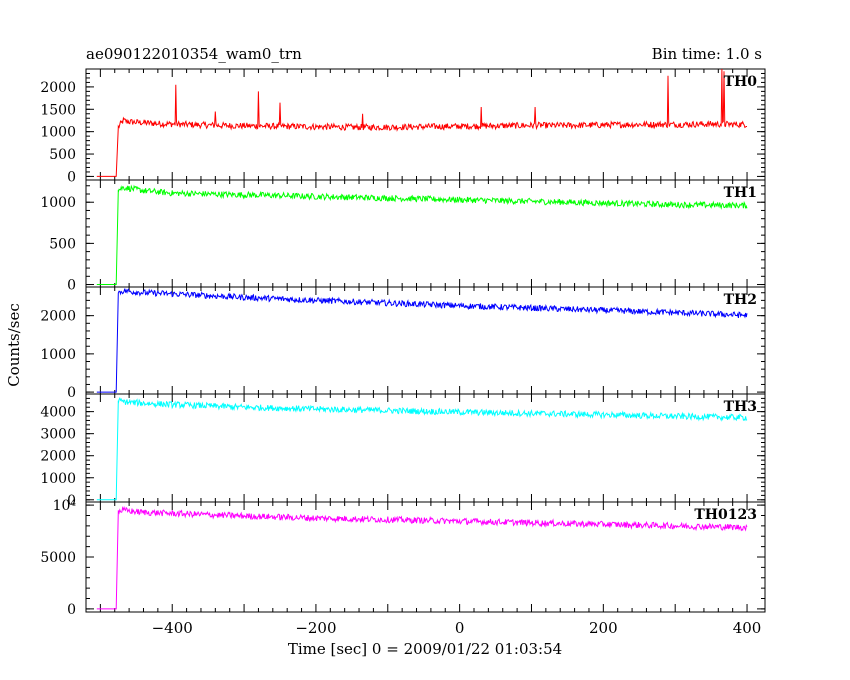 The image size is (850, 680). What do you see at coordinates (603, 628) in the screenshot?
I see `x-tick-label: 200` at bounding box center [603, 628].